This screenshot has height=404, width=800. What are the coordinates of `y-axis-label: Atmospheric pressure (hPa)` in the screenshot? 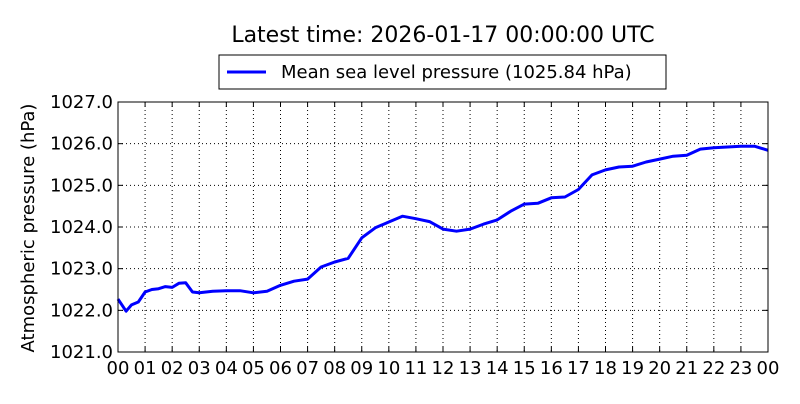 It's located at (28, 228).